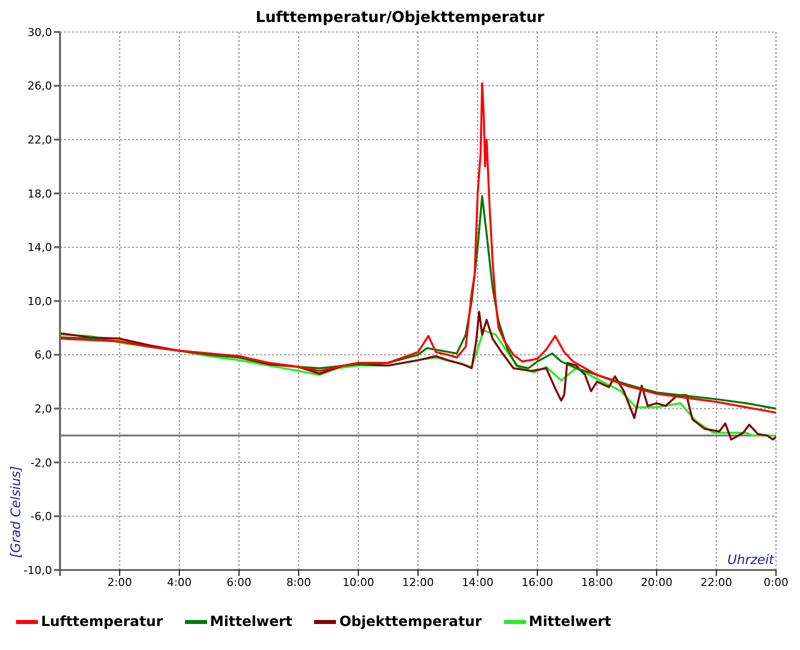 The image size is (800, 650). I want to click on x-tick-label: 8:00, so click(299, 582).